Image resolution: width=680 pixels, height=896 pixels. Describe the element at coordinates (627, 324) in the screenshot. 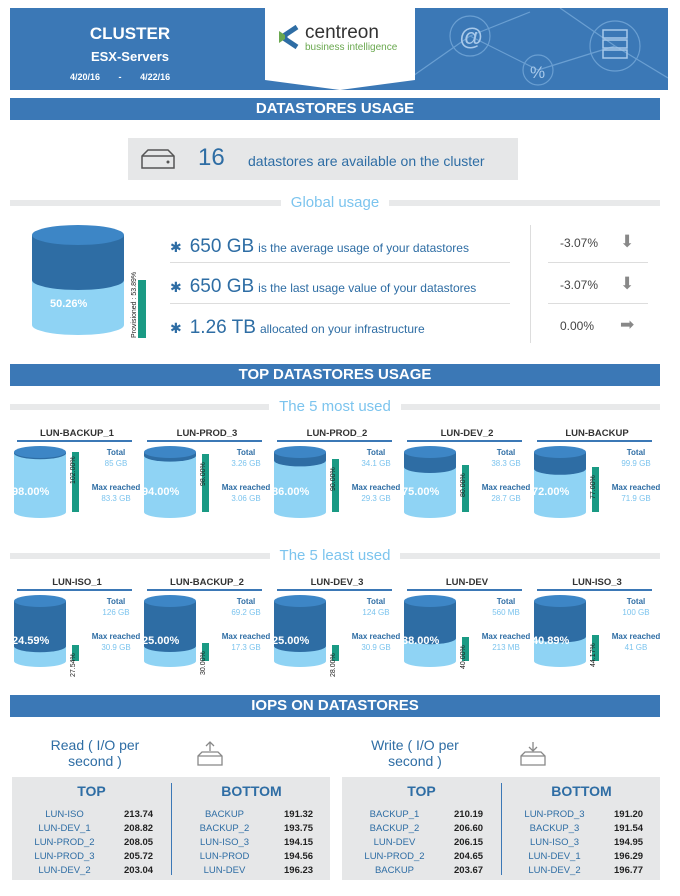

I see `arrow-right-icon: ➡` at that location.